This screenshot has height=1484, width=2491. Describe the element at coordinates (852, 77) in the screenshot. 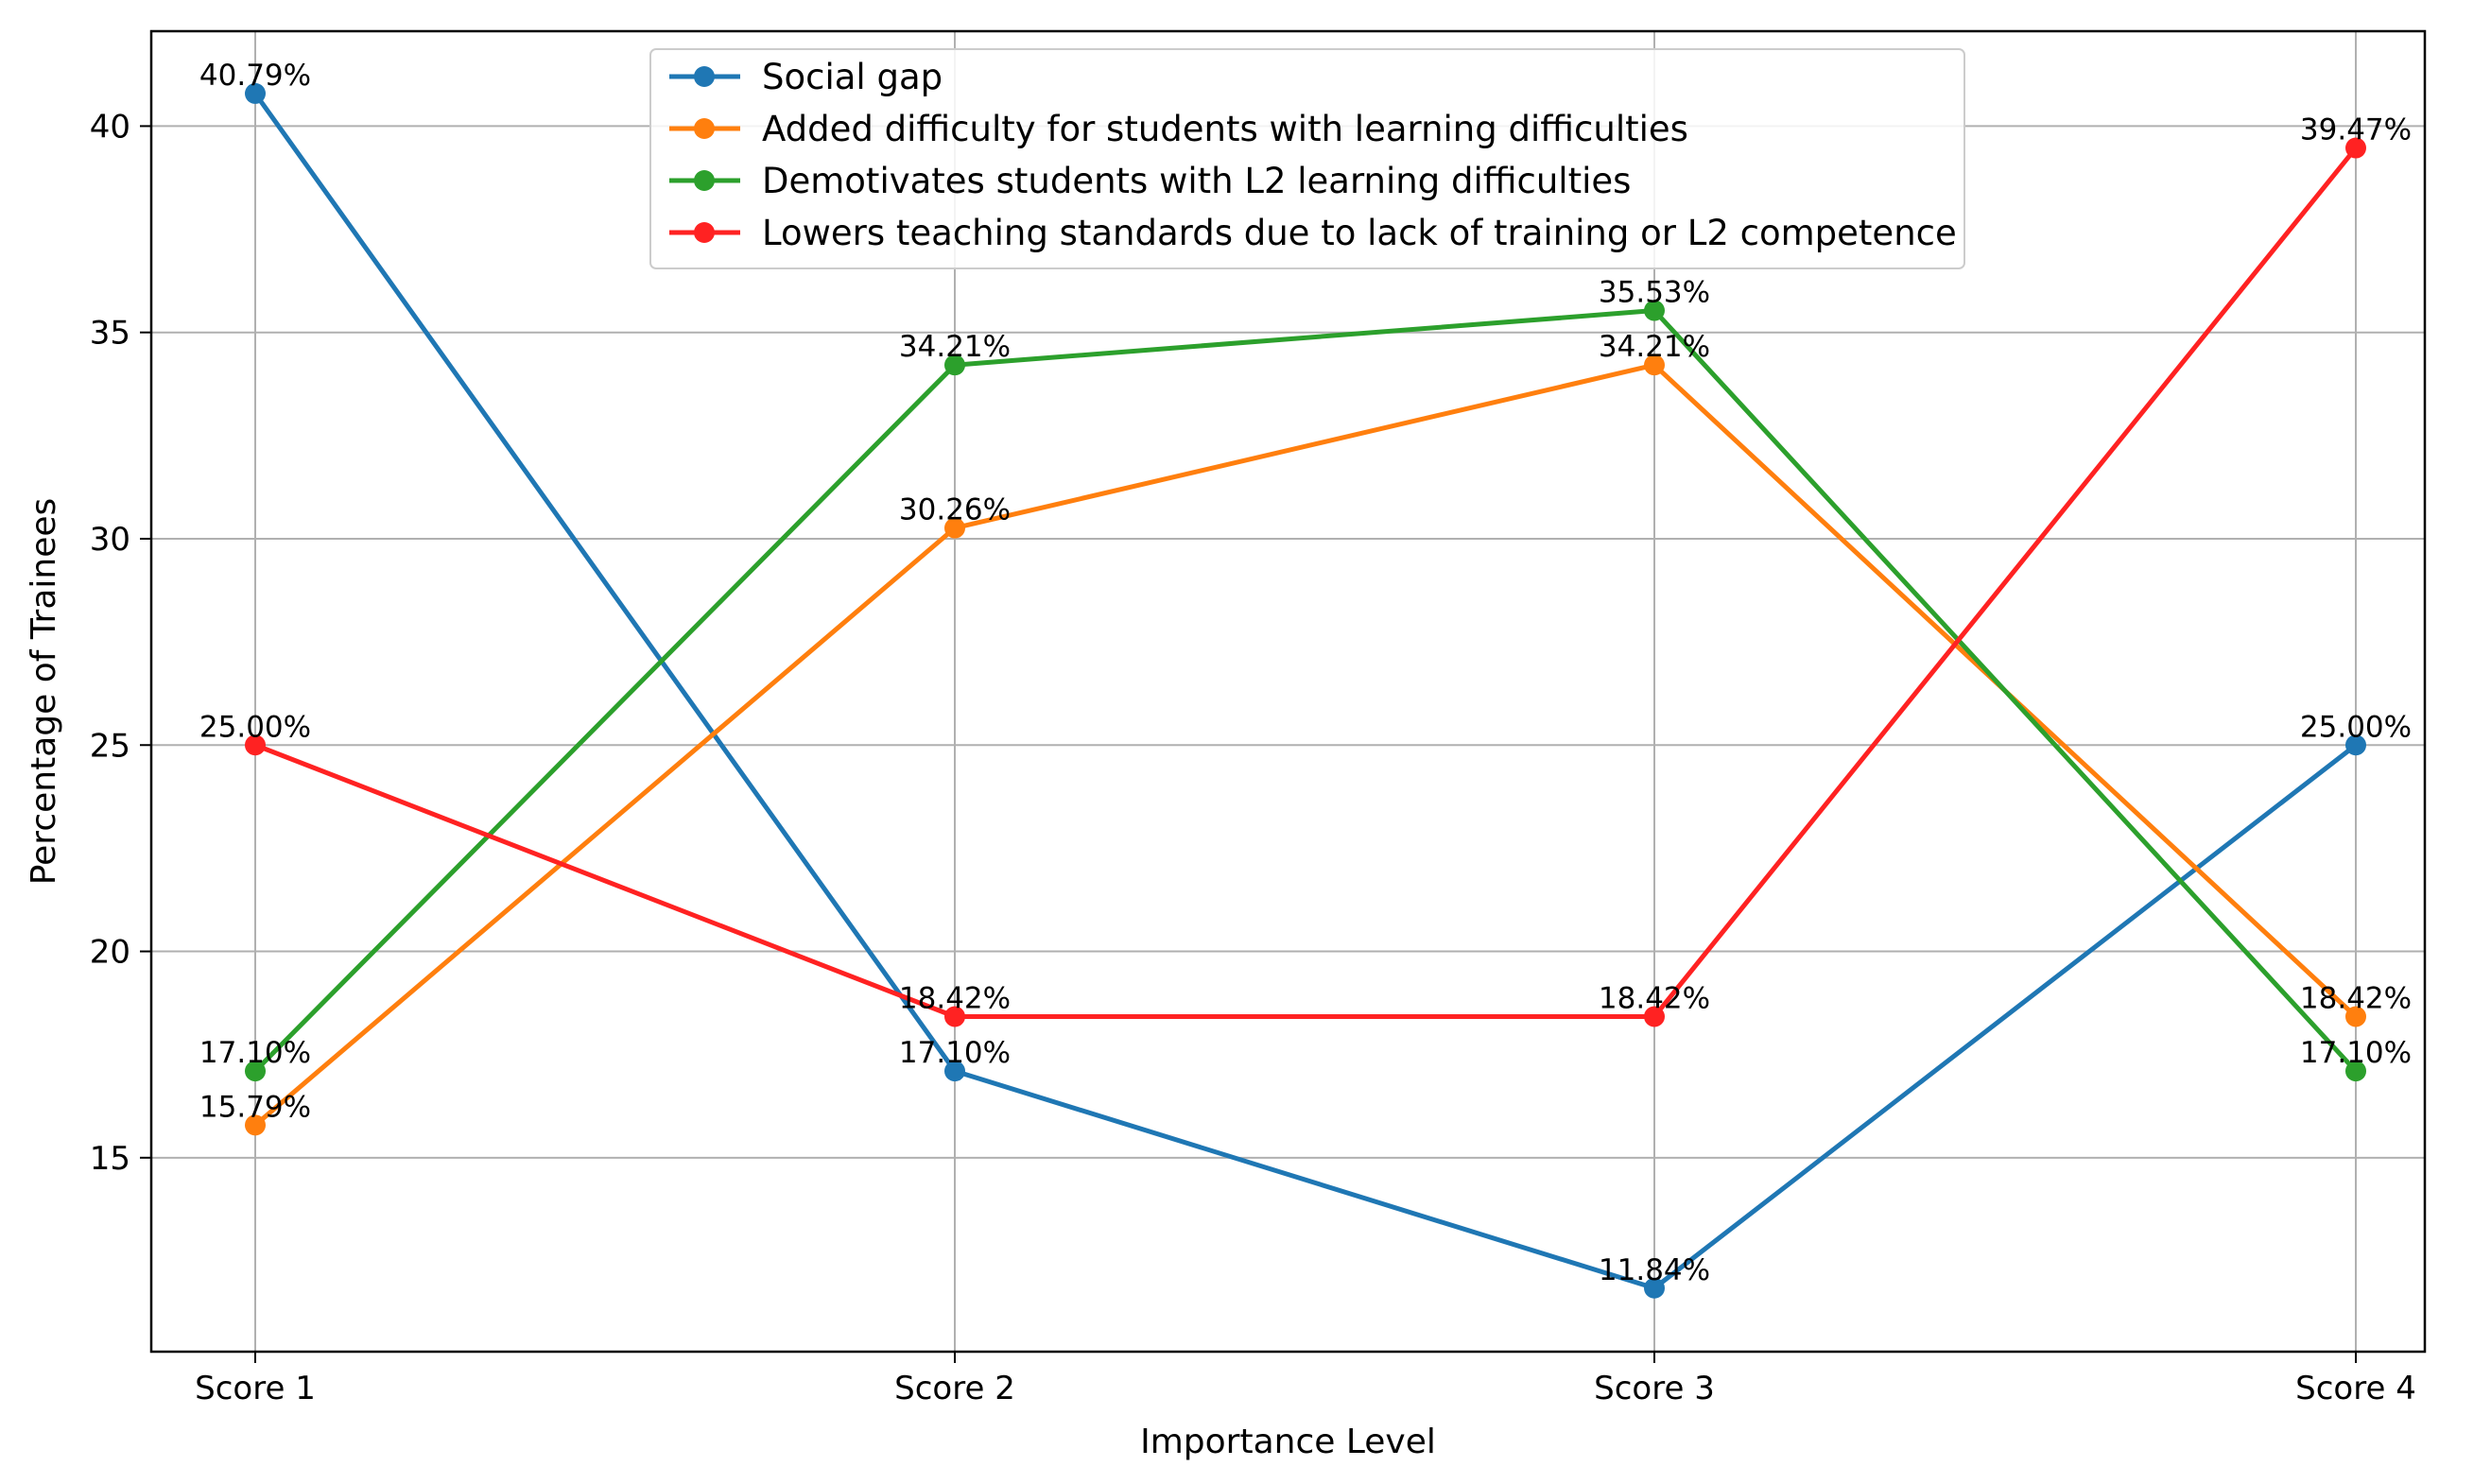

I see `legend-entry: Social gap` at that location.